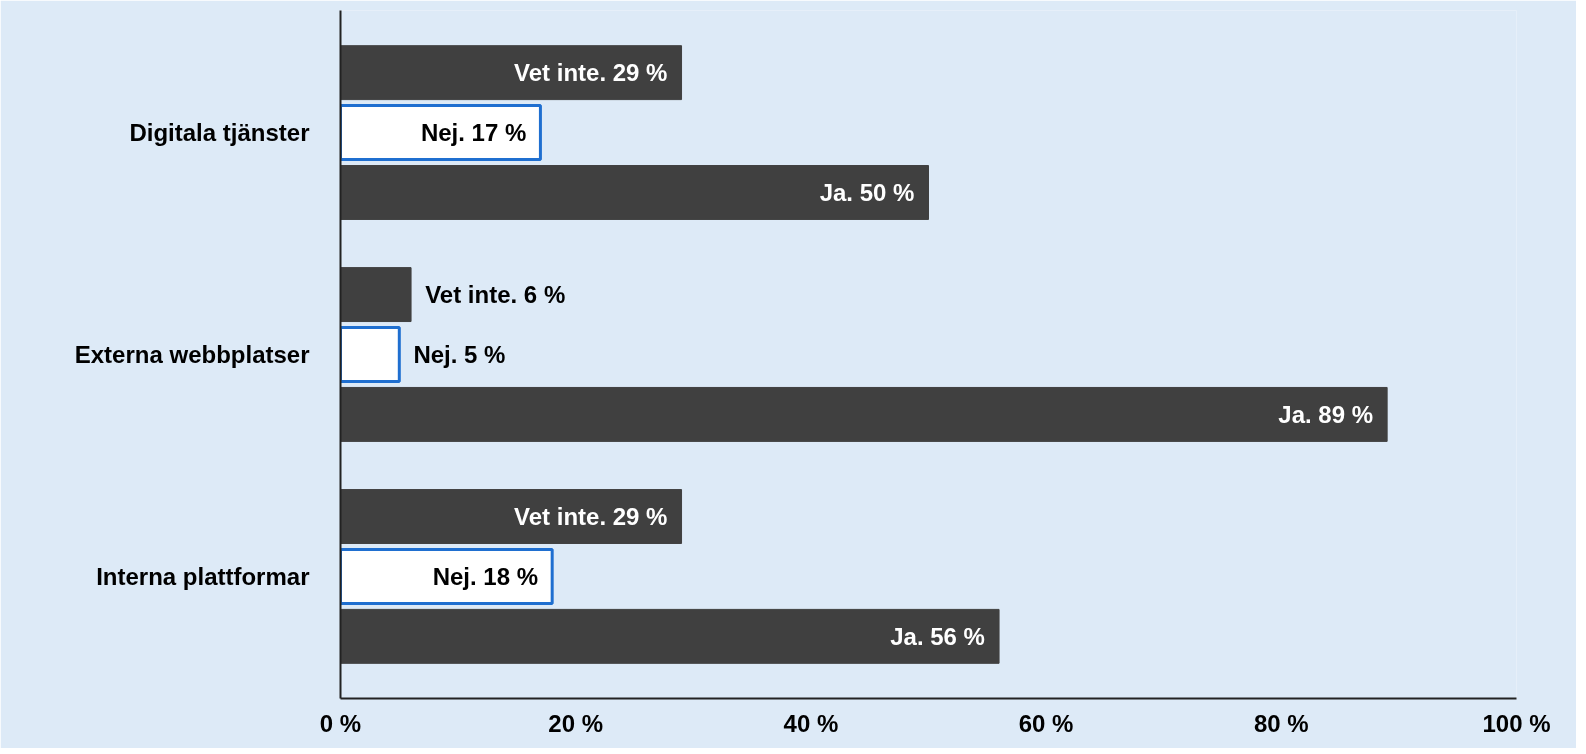  I want to click on text: Nej. 18 %, so click(485, 576).